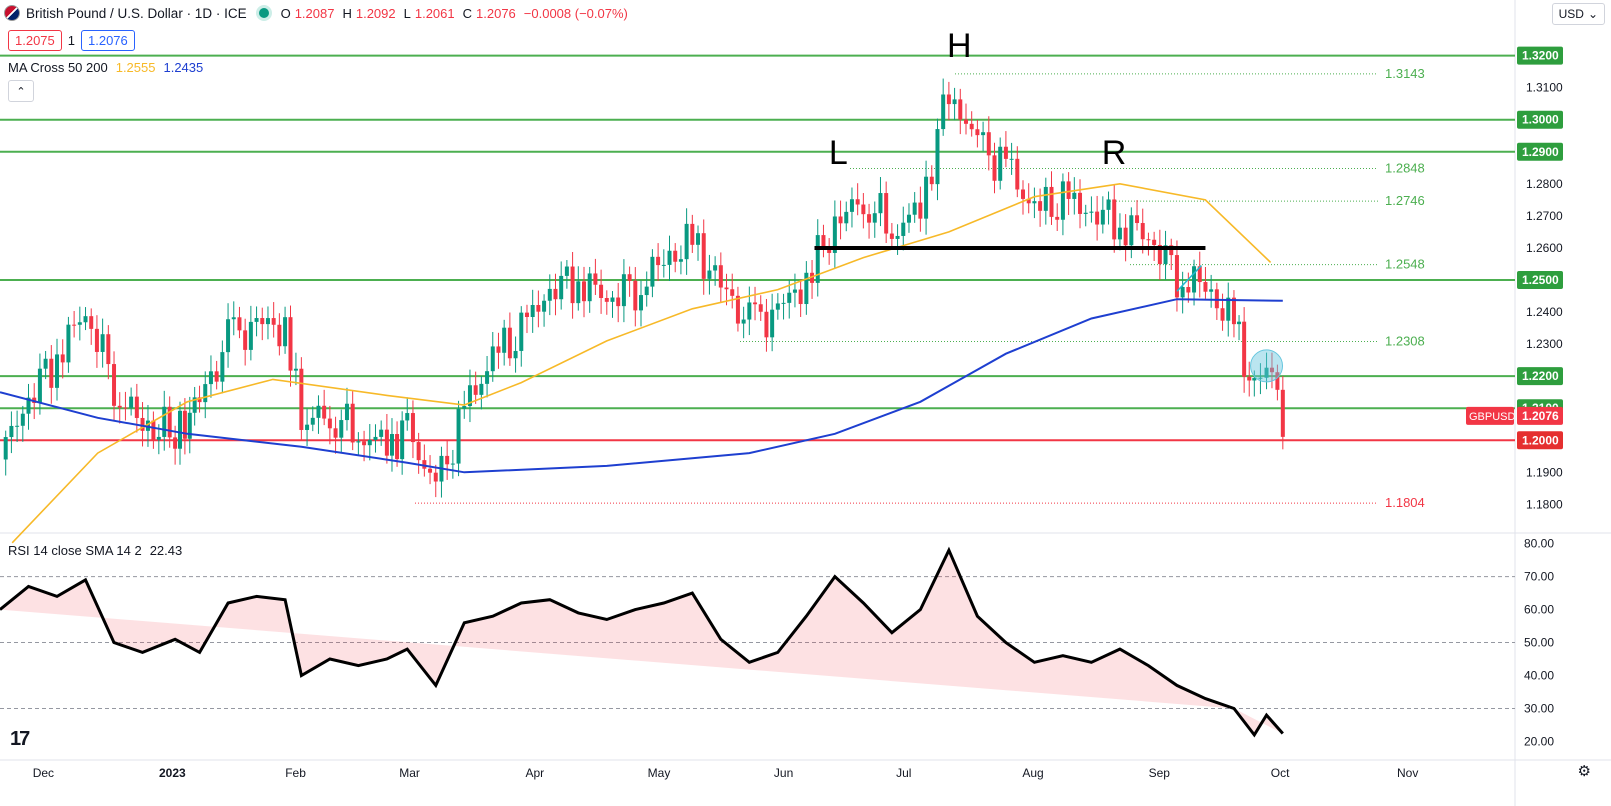  Describe the element at coordinates (20, 739) in the screenshot. I see `tradingview-logo: 17` at that location.